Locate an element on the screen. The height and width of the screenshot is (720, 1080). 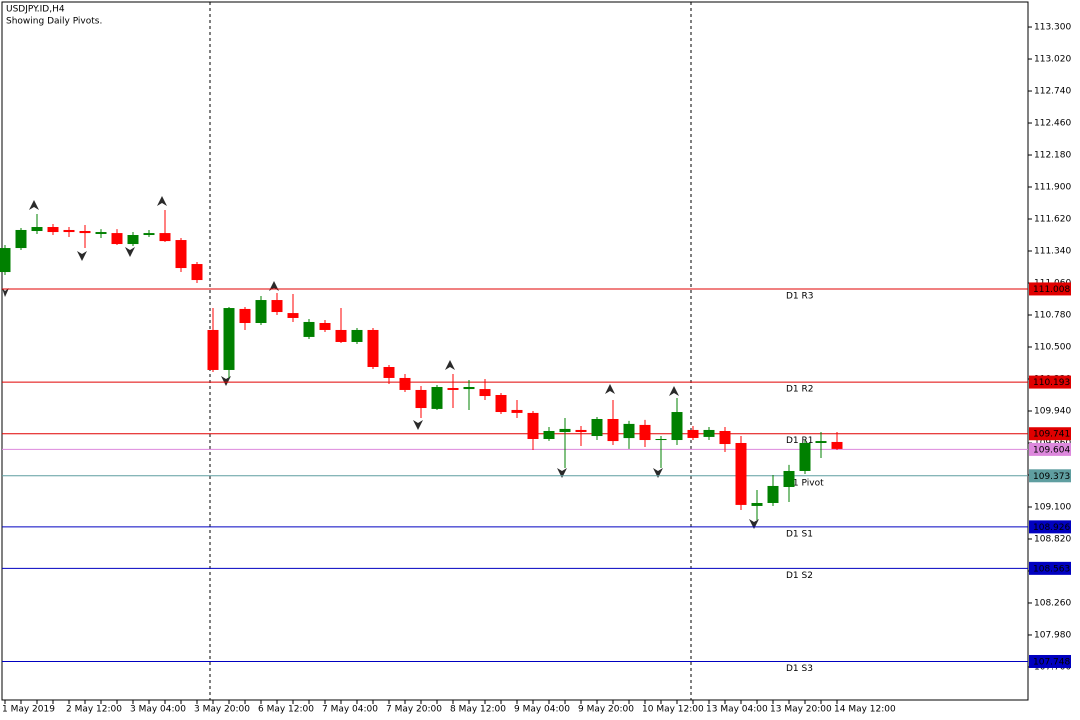
x-tick-label: 9 May 04:00 is located at coordinates (542, 710).